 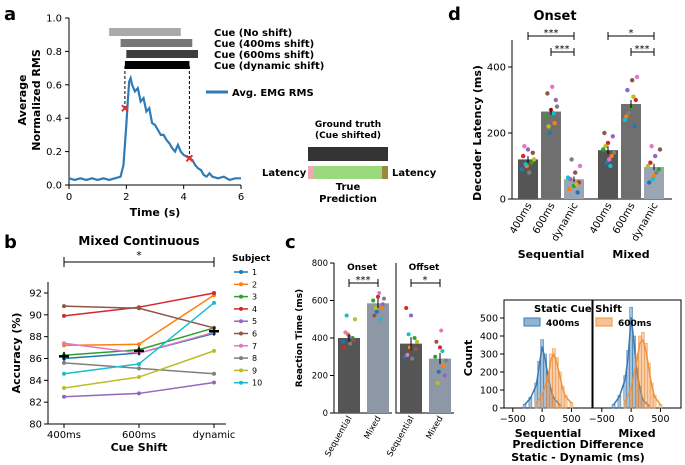 I want to click on y-axis-label-d: Decoder Latency (ms), so click(x=477, y=133).